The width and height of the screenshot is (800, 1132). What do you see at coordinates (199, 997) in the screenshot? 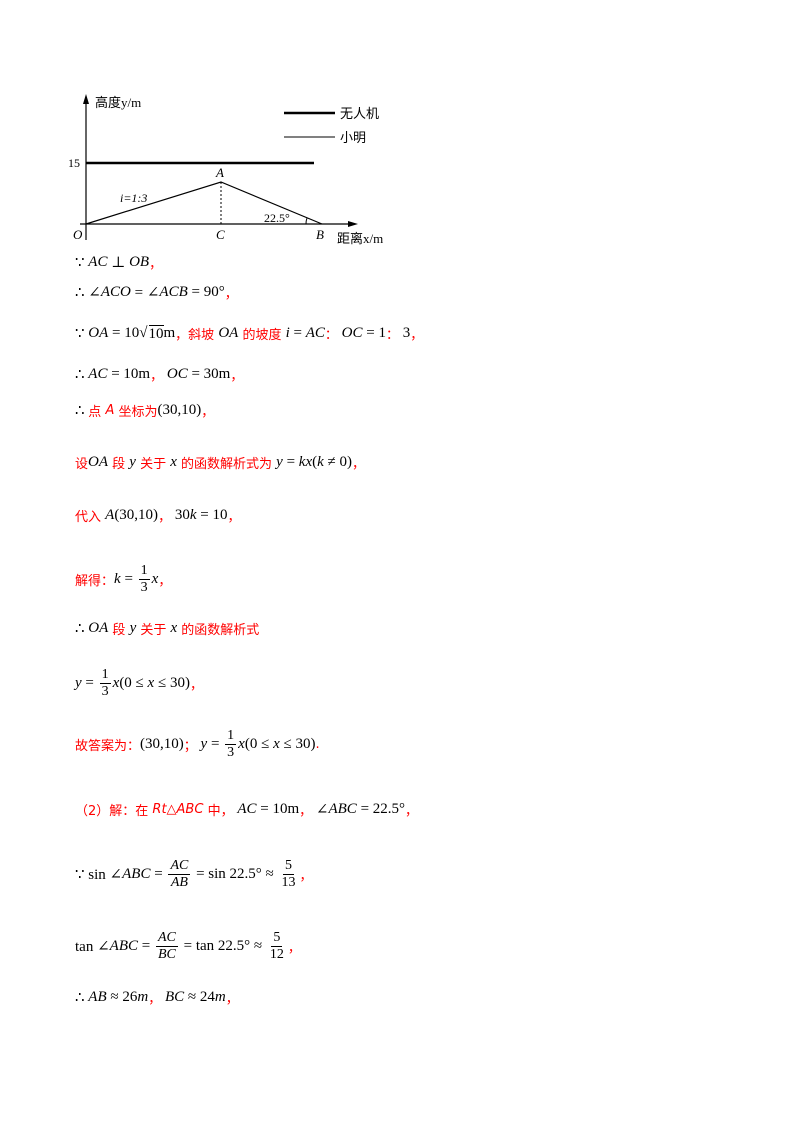
I see `math-text: ≈ 24` at bounding box center [199, 997].